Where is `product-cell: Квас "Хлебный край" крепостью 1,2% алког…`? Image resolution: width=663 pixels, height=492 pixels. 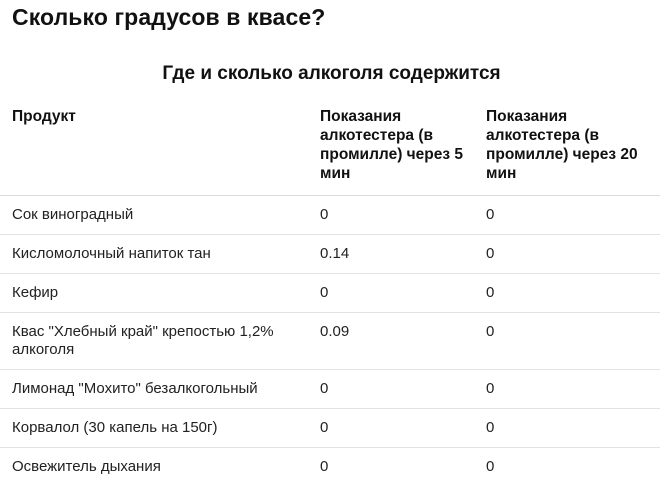 product-cell: Квас "Хлебный край" крепостью 1,2% алког… is located at coordinates (154, 341).